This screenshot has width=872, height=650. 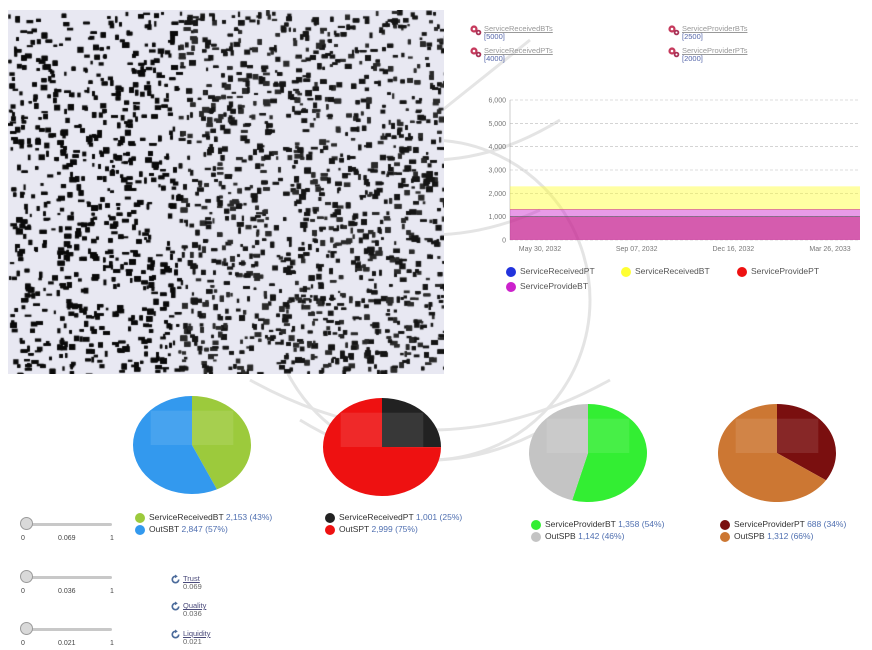 I want to click on pie-legend-row: OutSPB 1,312 (66%), so click(x=783, y=536).